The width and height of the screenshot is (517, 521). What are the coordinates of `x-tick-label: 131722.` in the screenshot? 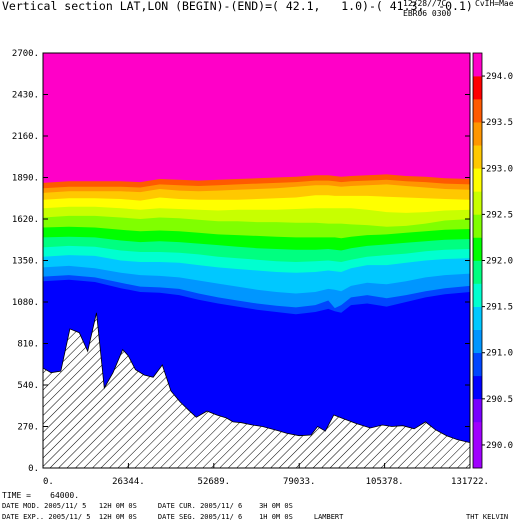 It's located at (470, 482).